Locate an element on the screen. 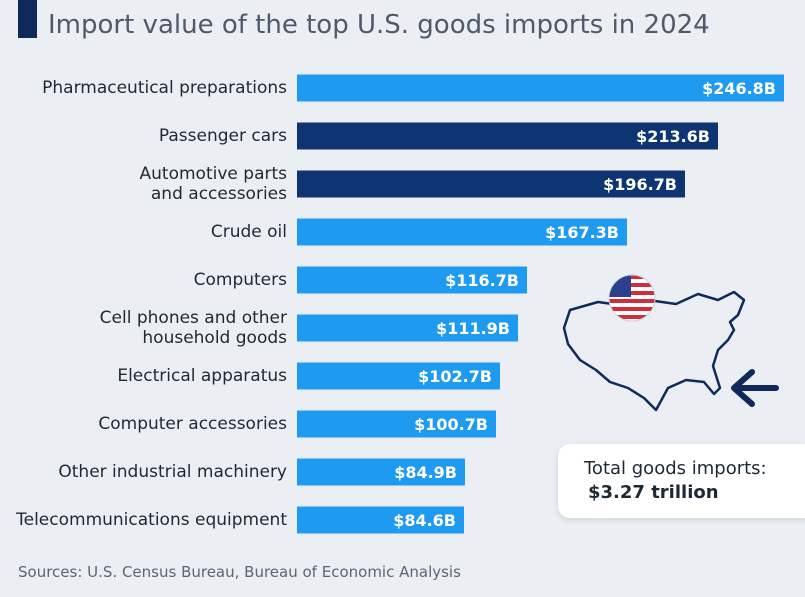 The height and width of the screenshot is (597, 805). total-imports-callout: Total goods imports: $3.27 trillion is located at coordinates (681, 481).